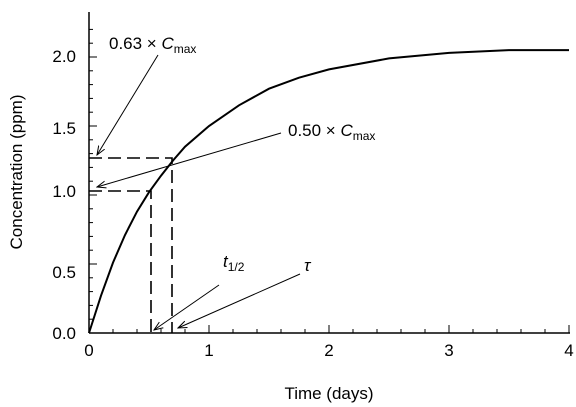 The width and height of the screenshot is (576, 407). I want to click on y-tick-label: 1.5, so click(64, 128).